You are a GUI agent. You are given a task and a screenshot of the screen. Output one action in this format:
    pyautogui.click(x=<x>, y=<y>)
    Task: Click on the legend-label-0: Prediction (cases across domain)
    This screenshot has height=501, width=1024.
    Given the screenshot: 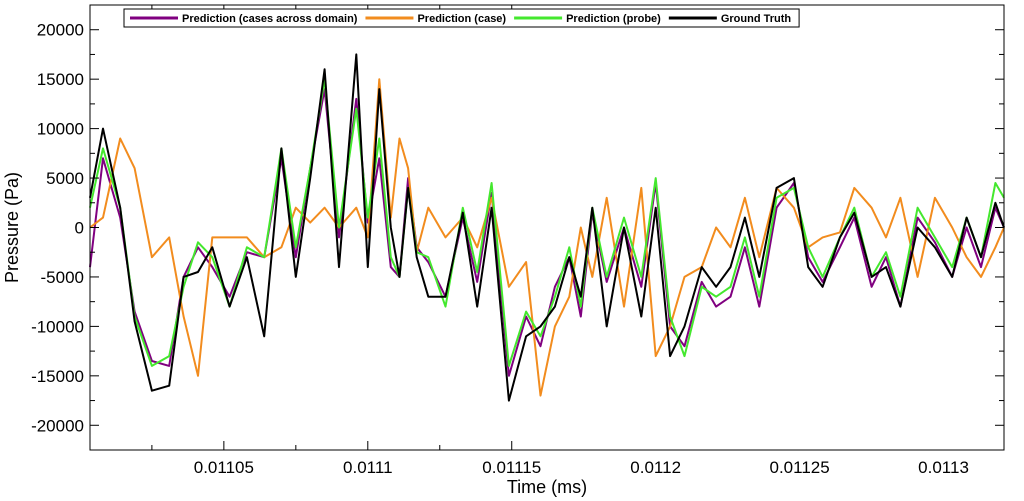 What is the action you would take?
    pyautogui.click(x=270, y=19)
    